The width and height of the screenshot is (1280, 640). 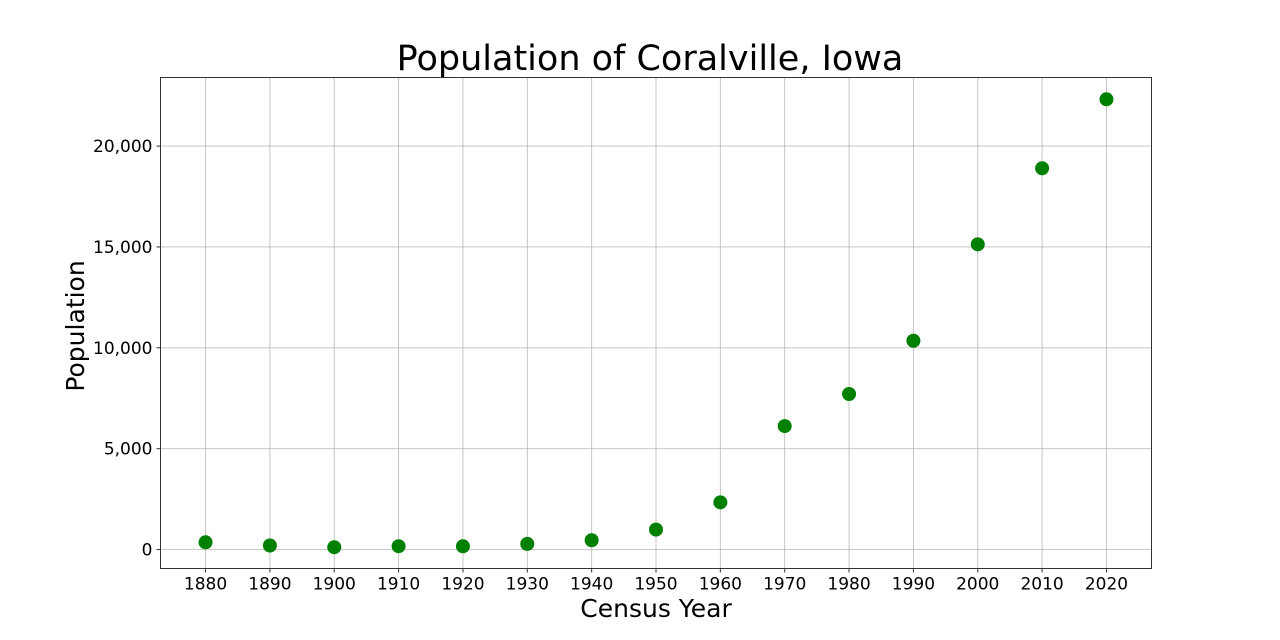 What do you see at coordinates (1041, 585) in the screenshot?
I see `x-tick-label: 2010` at bounding box center [1041, 585].